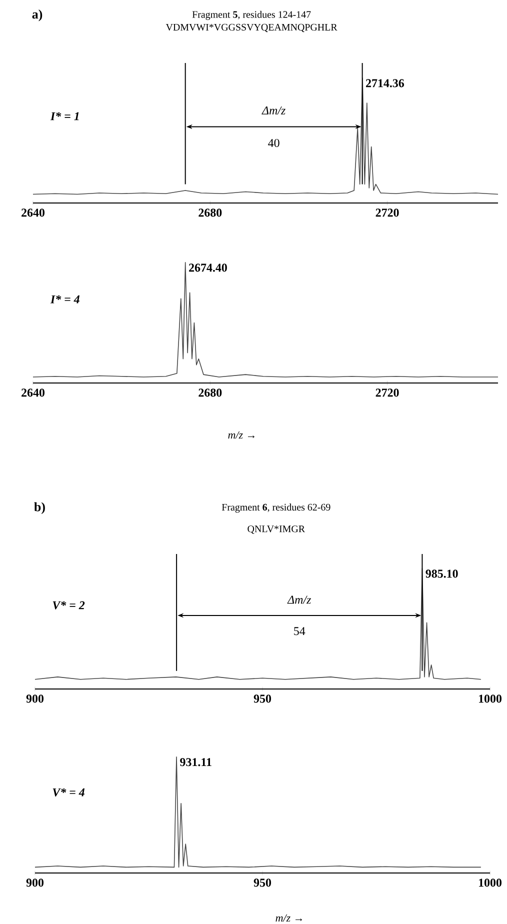  Describe the element at coordinates (274, 143) in the screenshot. I see `annotation: 40` at that location.